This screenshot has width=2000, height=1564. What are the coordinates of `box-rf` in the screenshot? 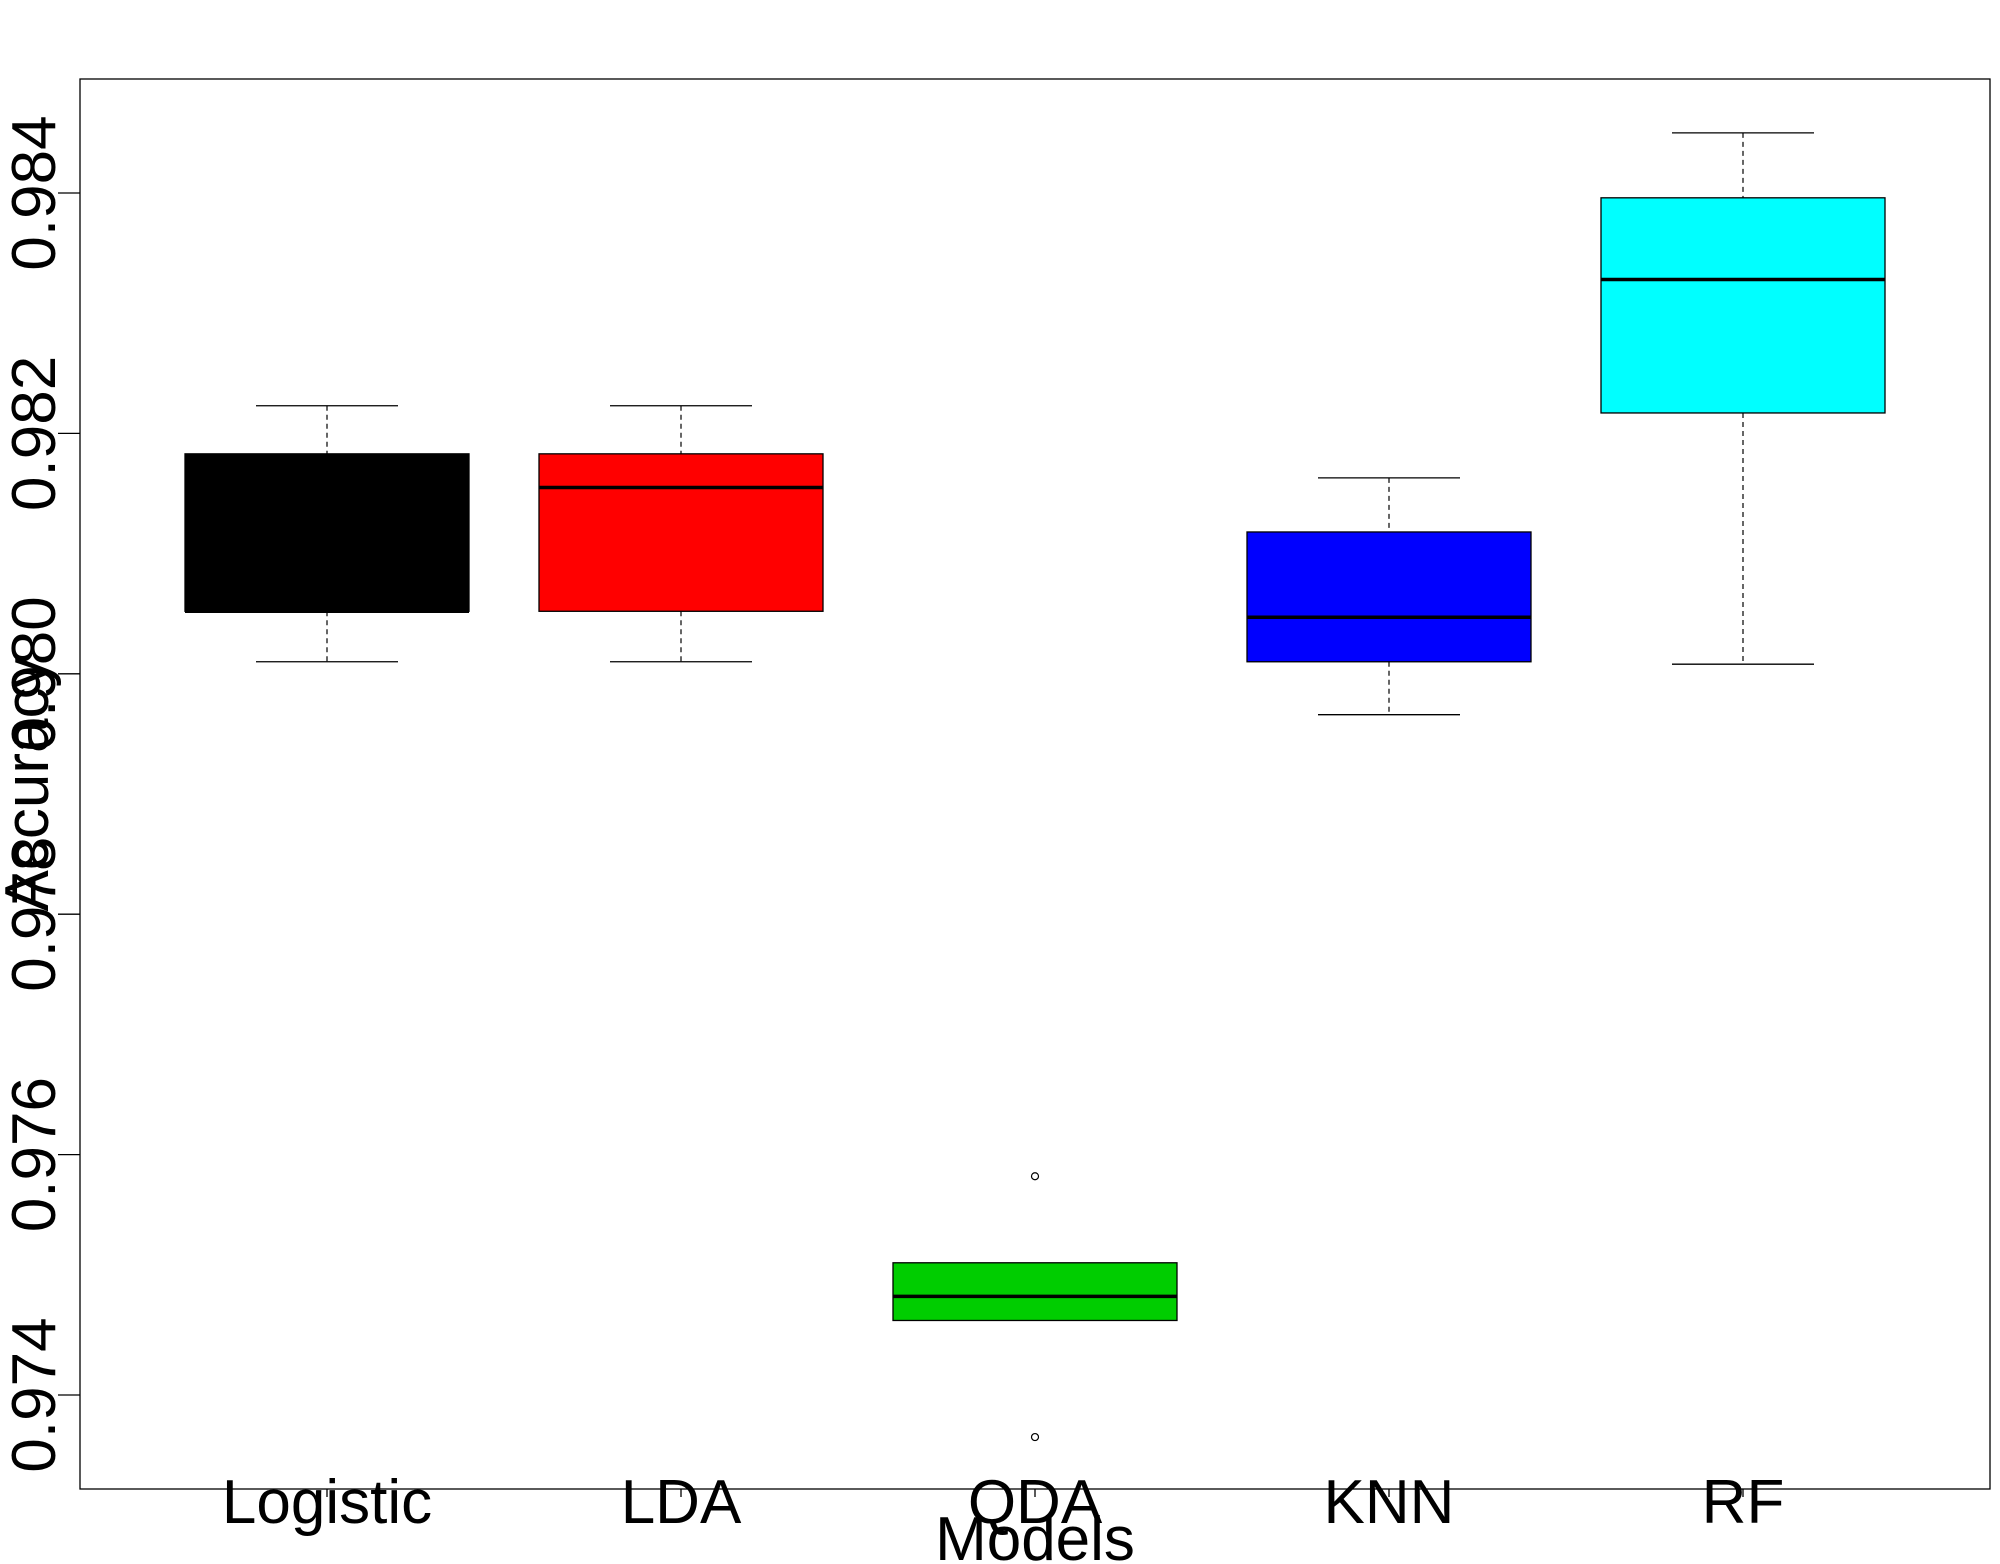 It's located at (1743, 398).